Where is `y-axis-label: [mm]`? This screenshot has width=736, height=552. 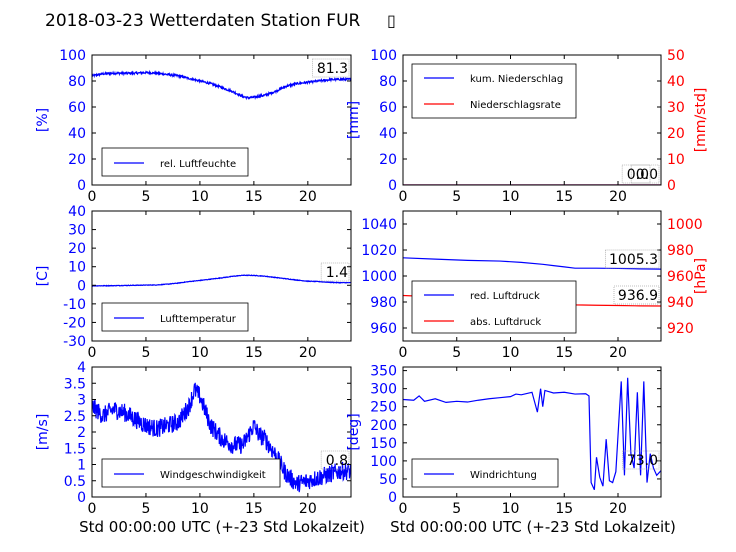
y-axis-label: [mm] is located at coordinates (354, 120).